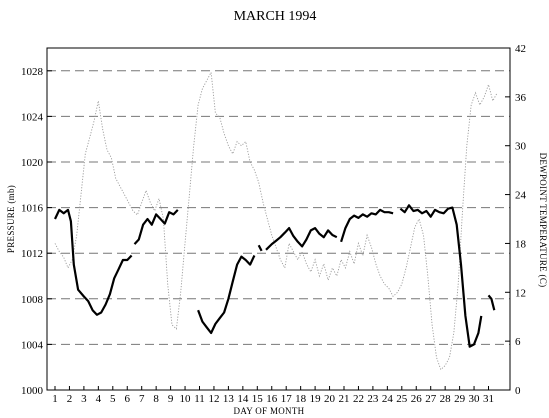 The width and height of the screenshot is (549, 418). I want to click on x-tick-label: 29, so click(460, 399).